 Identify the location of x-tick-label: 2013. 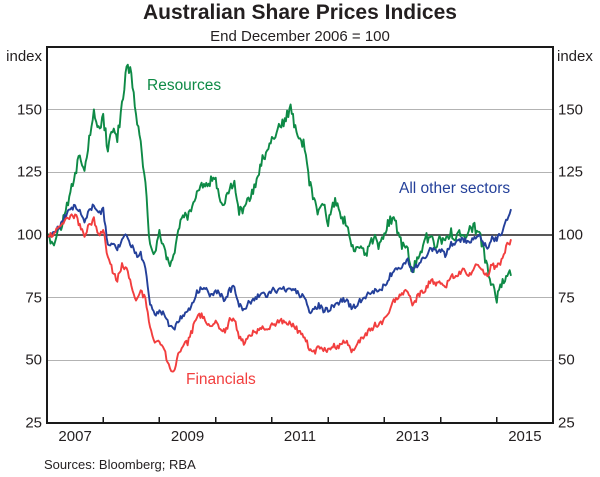
(412, 436).